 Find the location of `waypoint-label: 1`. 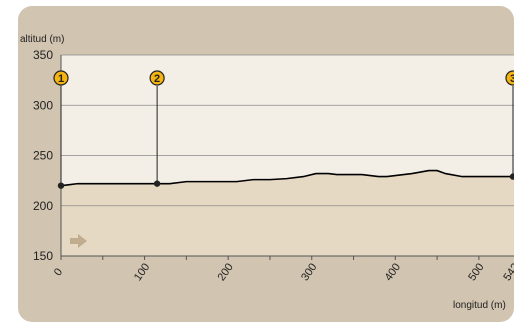

waypoint-label: 1 is located at coordinates (61, 79).